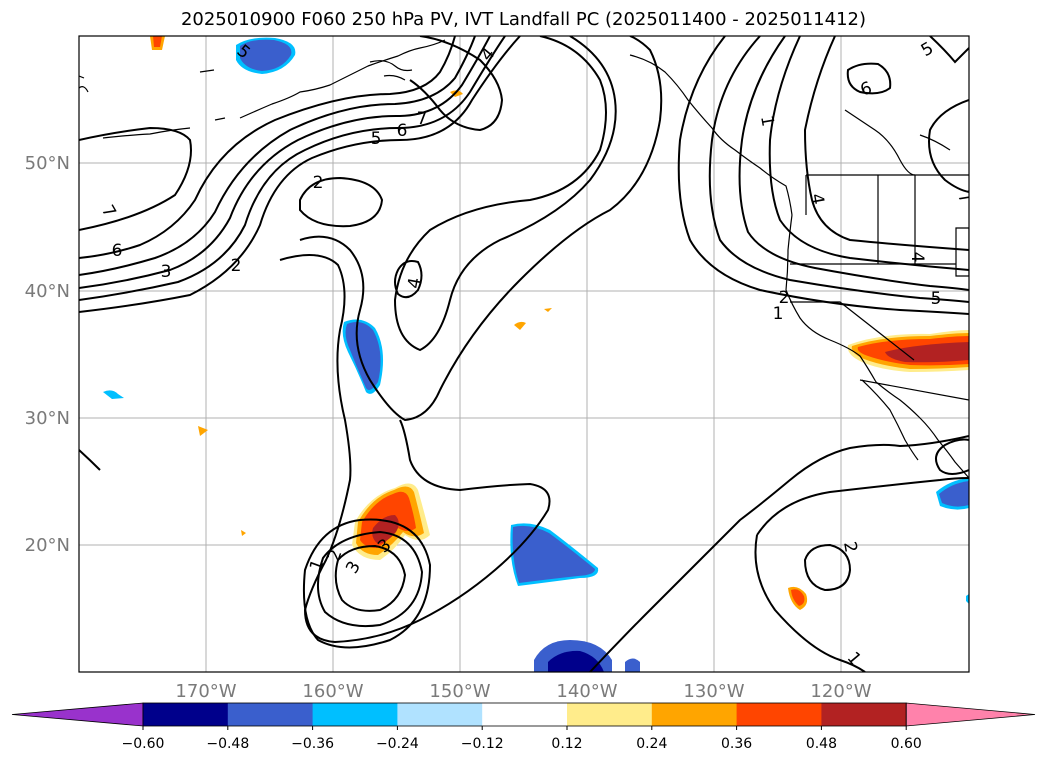  I want to click on colorbar-tick-label: 0.60, so click(906, 744).